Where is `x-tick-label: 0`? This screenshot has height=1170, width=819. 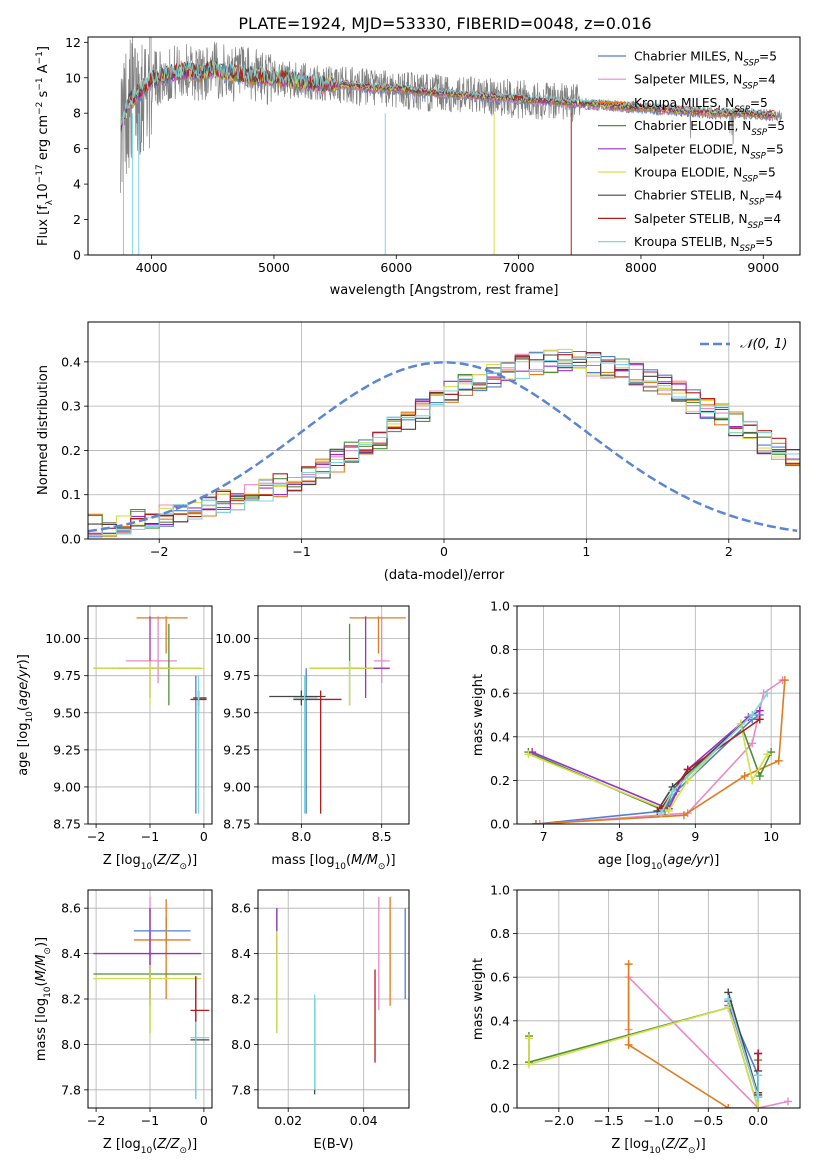 x-tick-label: 0 is located at coordinates (204, 1120).